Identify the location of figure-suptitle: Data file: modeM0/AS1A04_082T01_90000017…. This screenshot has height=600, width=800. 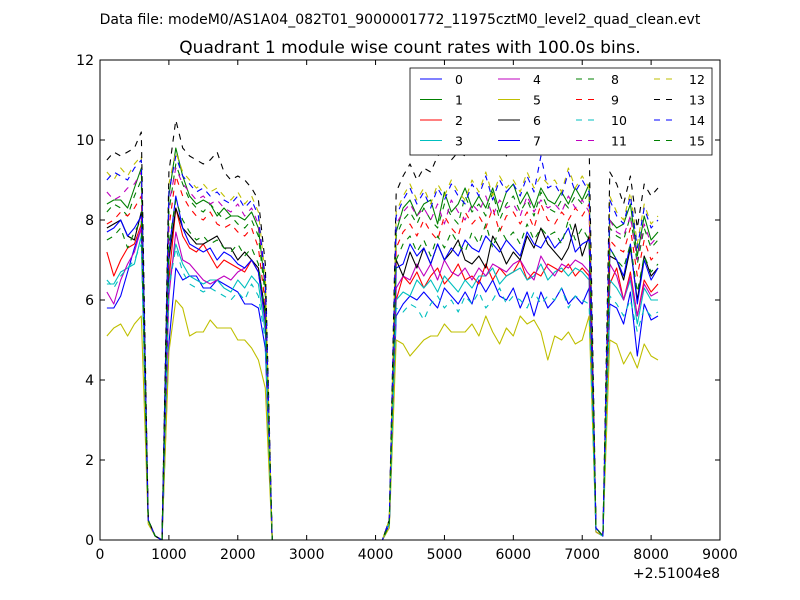
(400, 20).